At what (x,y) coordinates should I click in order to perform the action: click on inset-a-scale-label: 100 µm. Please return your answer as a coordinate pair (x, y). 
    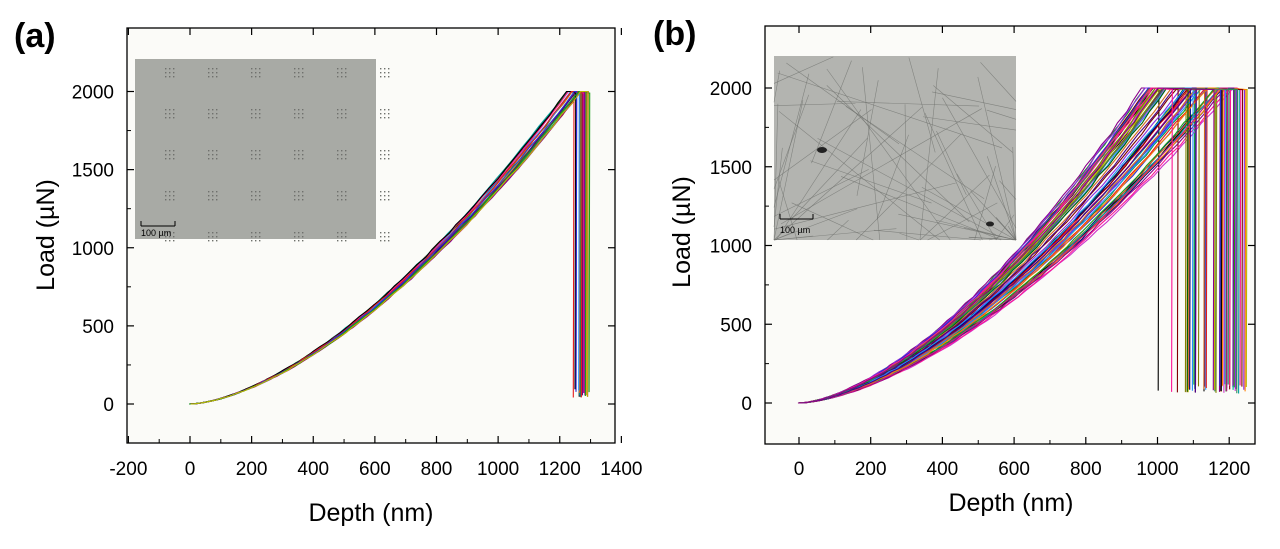
    Looking at the image, I should click on (156, 233).